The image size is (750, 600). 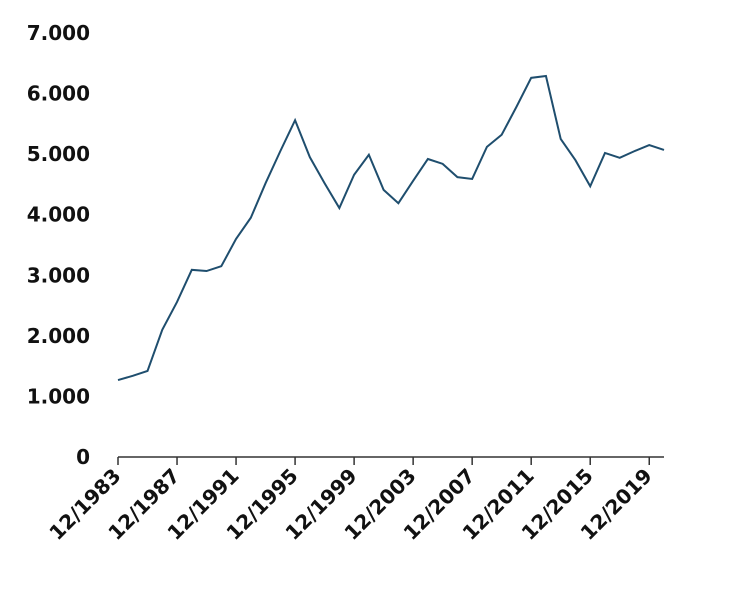 What do you see at coordinates (58, 94) in the screenshot?
I see `y-tick-label: 6.000` at bounding box center [58, 94].